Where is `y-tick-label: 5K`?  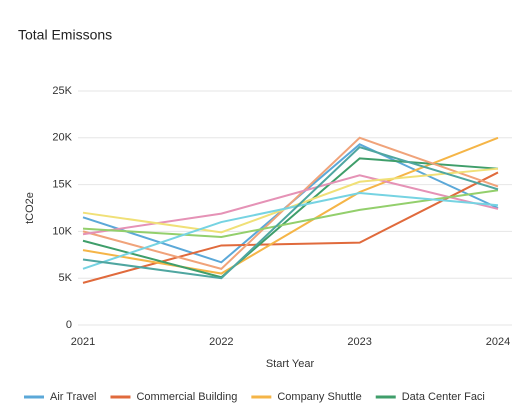
y-tick-label: 5K is located at coordinates (66, 278).